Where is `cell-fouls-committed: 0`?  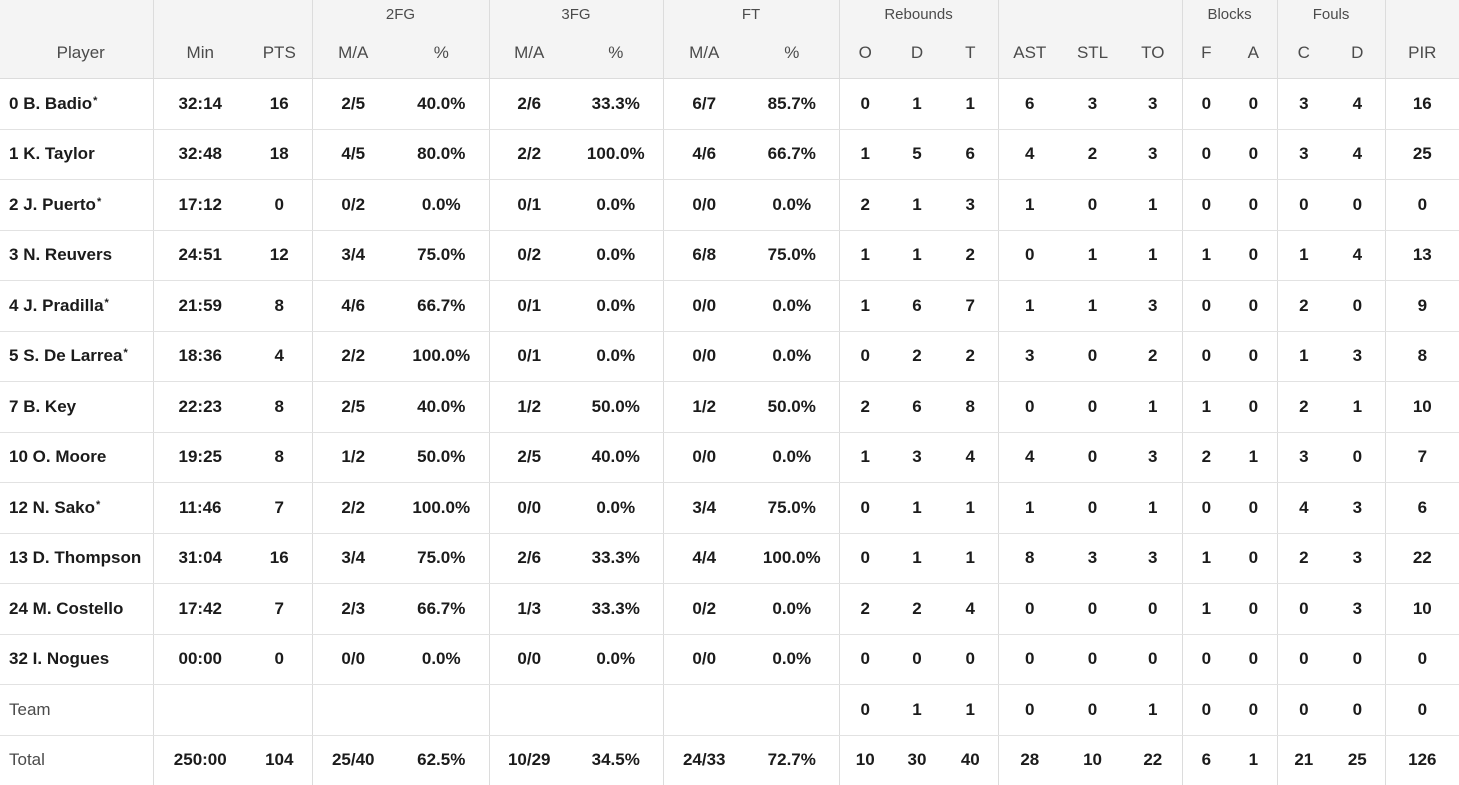
cell-fouls-committed: 0 is located at coordinates (1303, 205).